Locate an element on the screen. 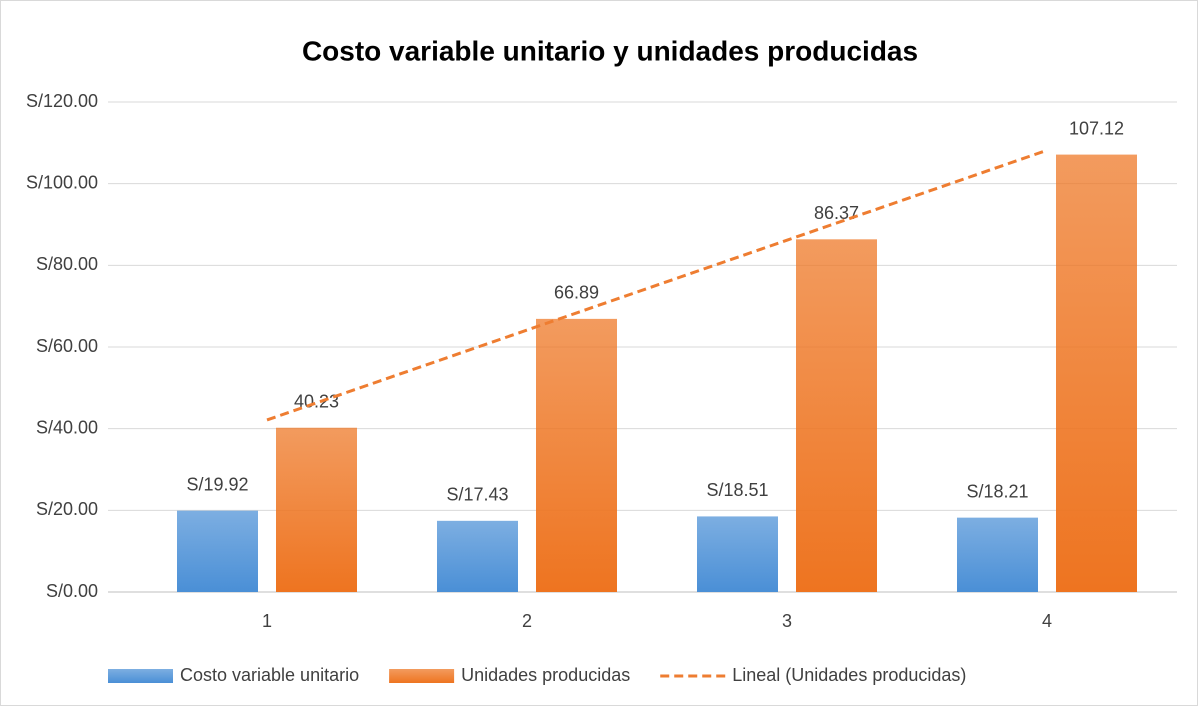 This screenshot has width=1198, height=706. y-tick-label: S/80.00 is located at coordinates (67, 264).